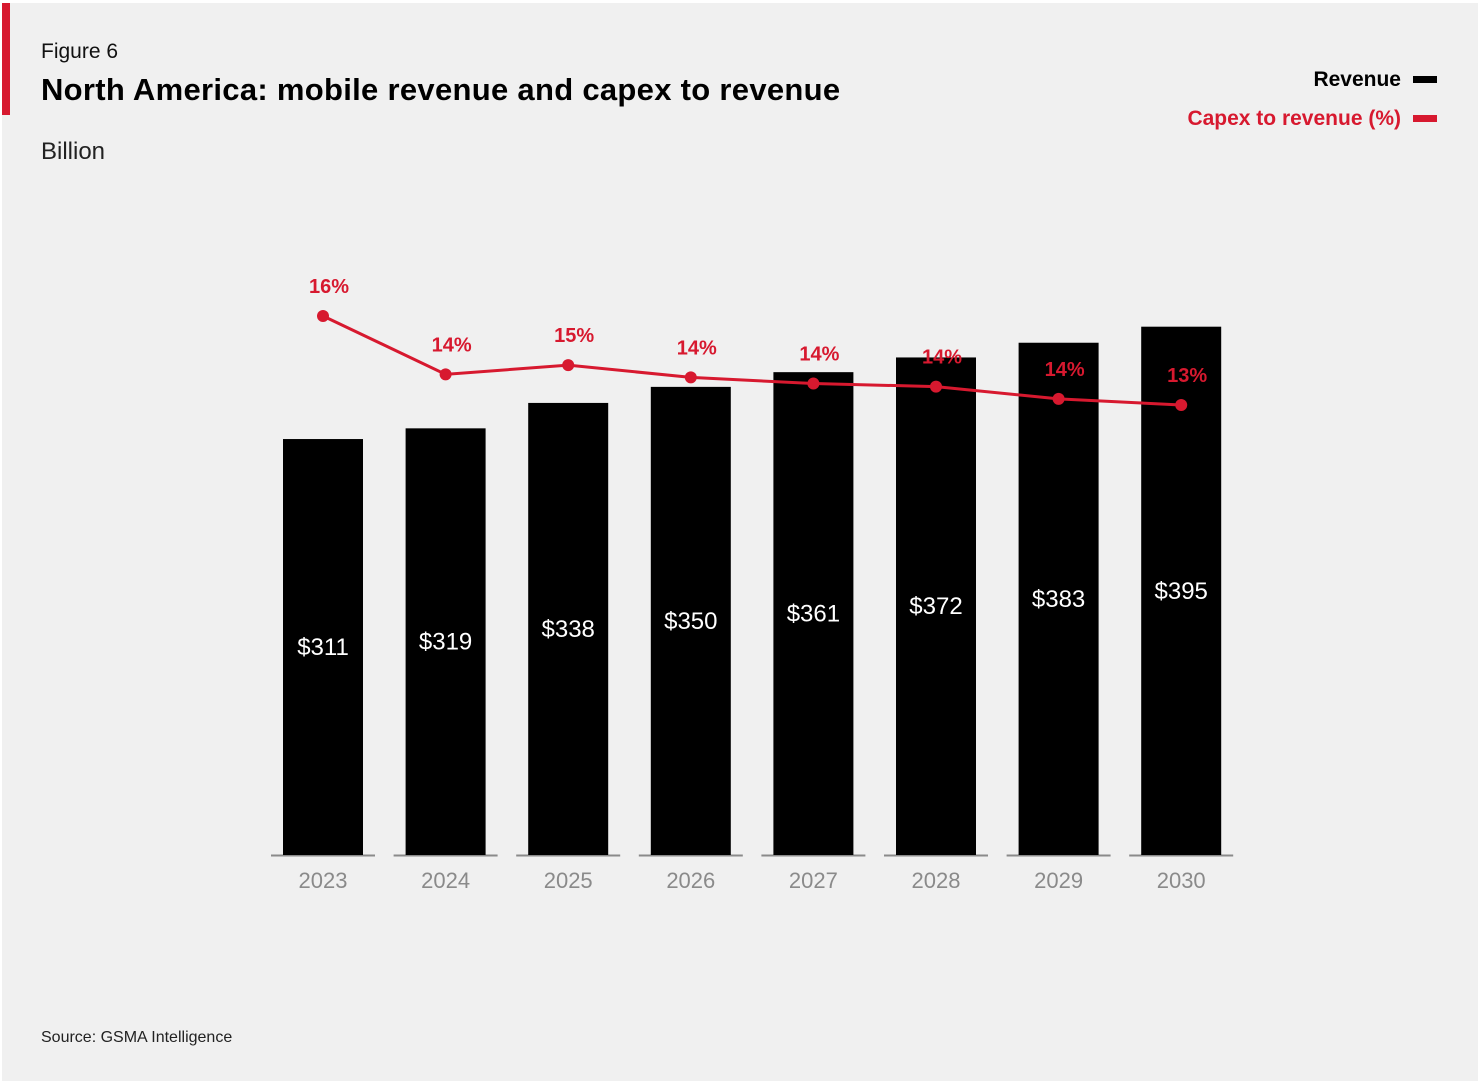  I want to click on legend-swatch-revenue, so click(1425, 79).